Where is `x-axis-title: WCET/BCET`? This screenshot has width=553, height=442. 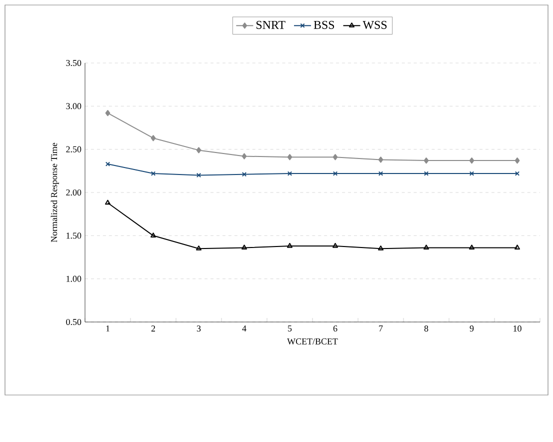
x-axis-title: WCET/BCET is located at coordinates (312, 341).